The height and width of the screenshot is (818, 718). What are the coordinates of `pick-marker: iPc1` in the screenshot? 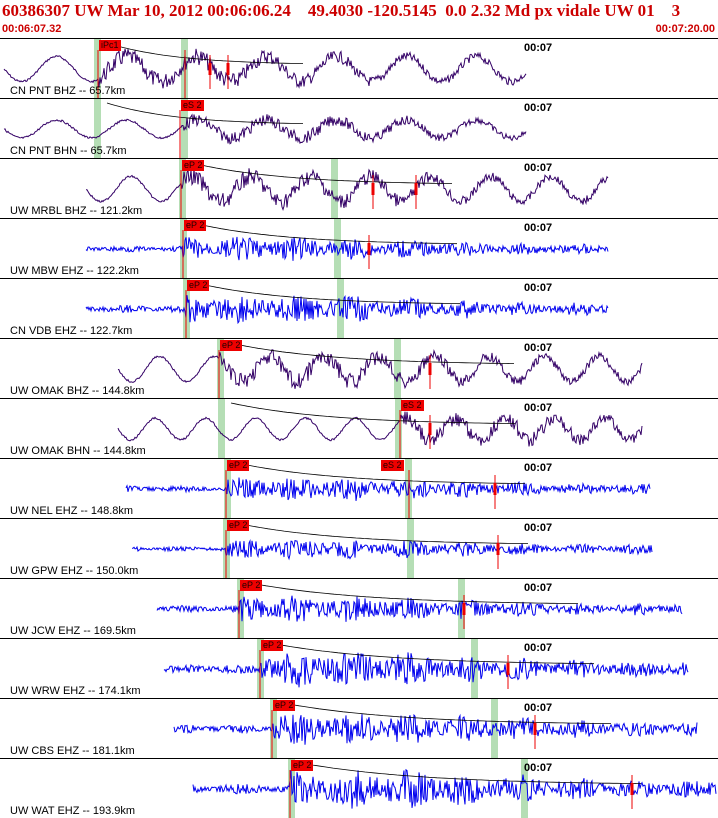 It's located at (110, 45).